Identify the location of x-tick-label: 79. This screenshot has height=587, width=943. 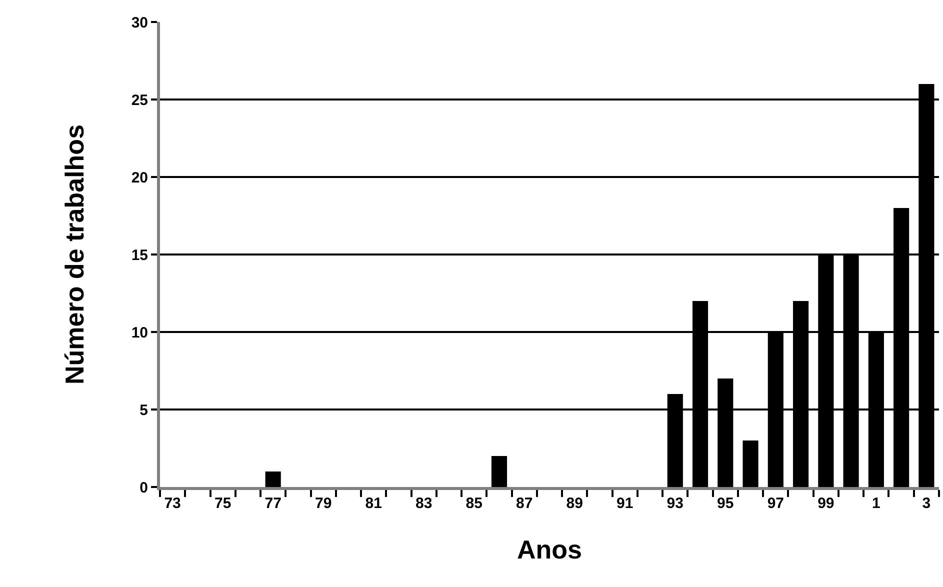
(323, 503).